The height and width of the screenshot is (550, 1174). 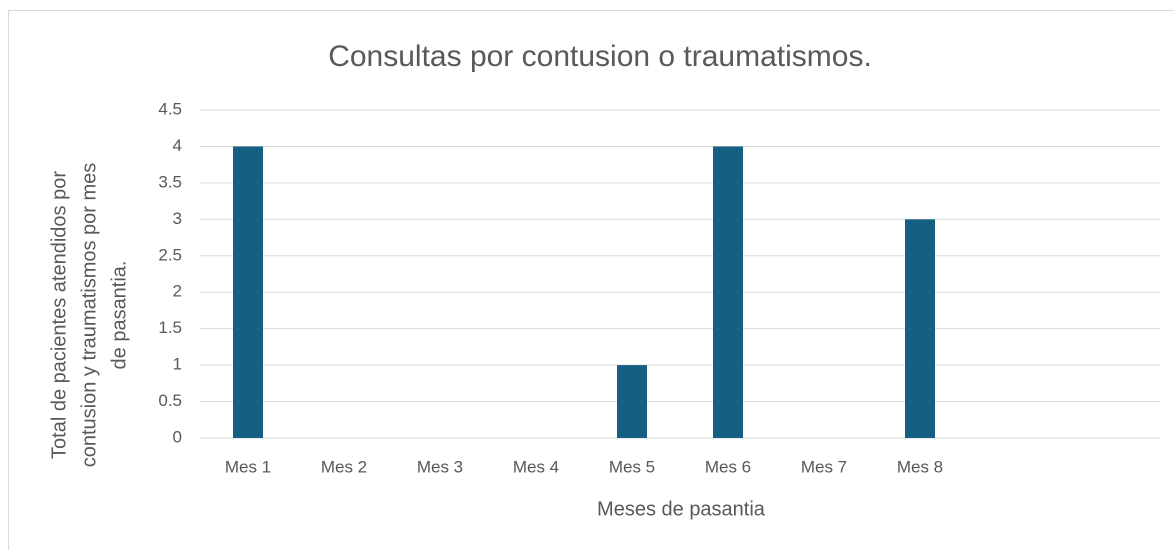 I want to click on x-tick-label: Mes 1, so click(x=248, y=466).